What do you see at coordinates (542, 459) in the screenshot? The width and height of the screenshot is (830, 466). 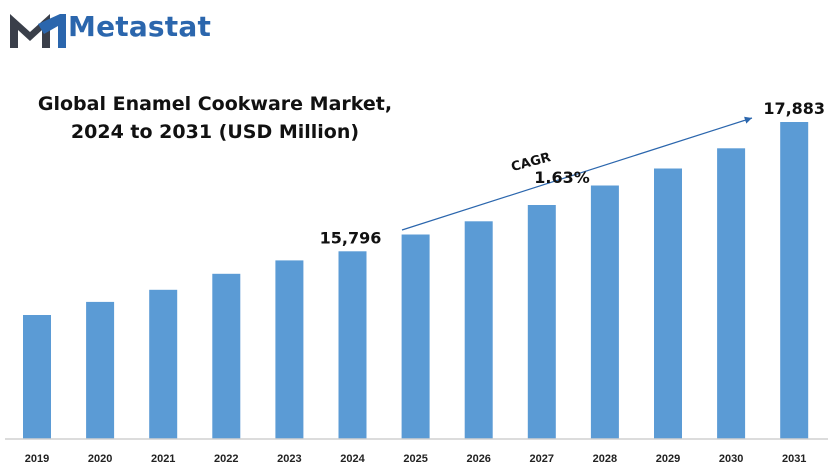 I see `x-tick-label-2027: 2027` at bounding box center [542, 459].